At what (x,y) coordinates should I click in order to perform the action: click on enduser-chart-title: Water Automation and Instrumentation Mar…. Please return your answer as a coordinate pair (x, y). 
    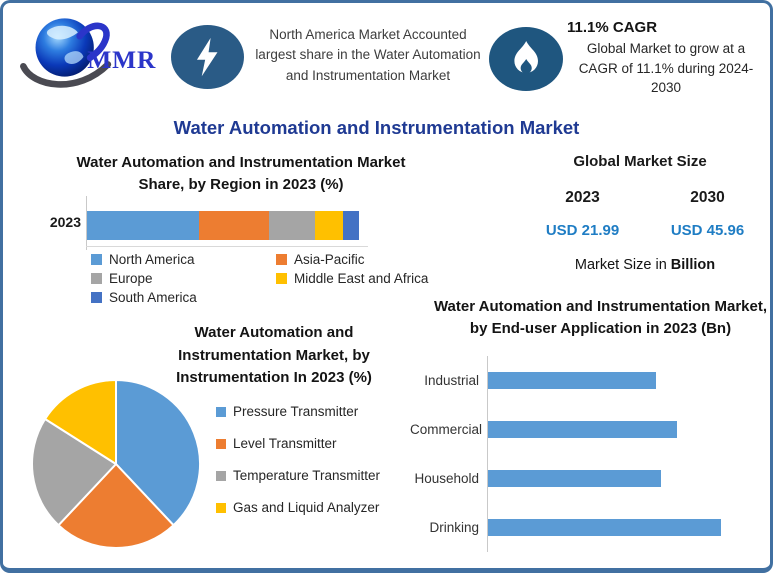
    Looking at the image, I should click on (600, 317).